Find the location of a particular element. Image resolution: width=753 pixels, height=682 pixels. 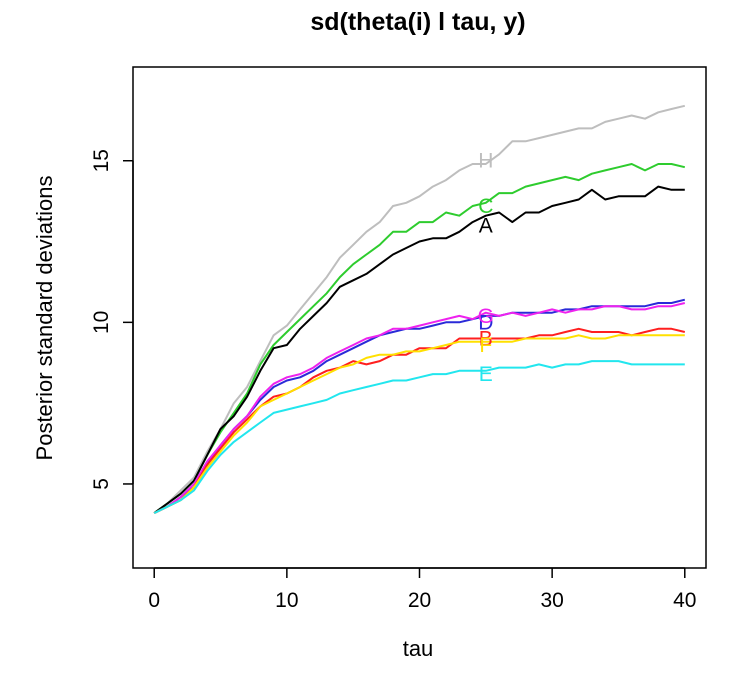

x-tick-label: 40 is located at coordinates (684, 600).